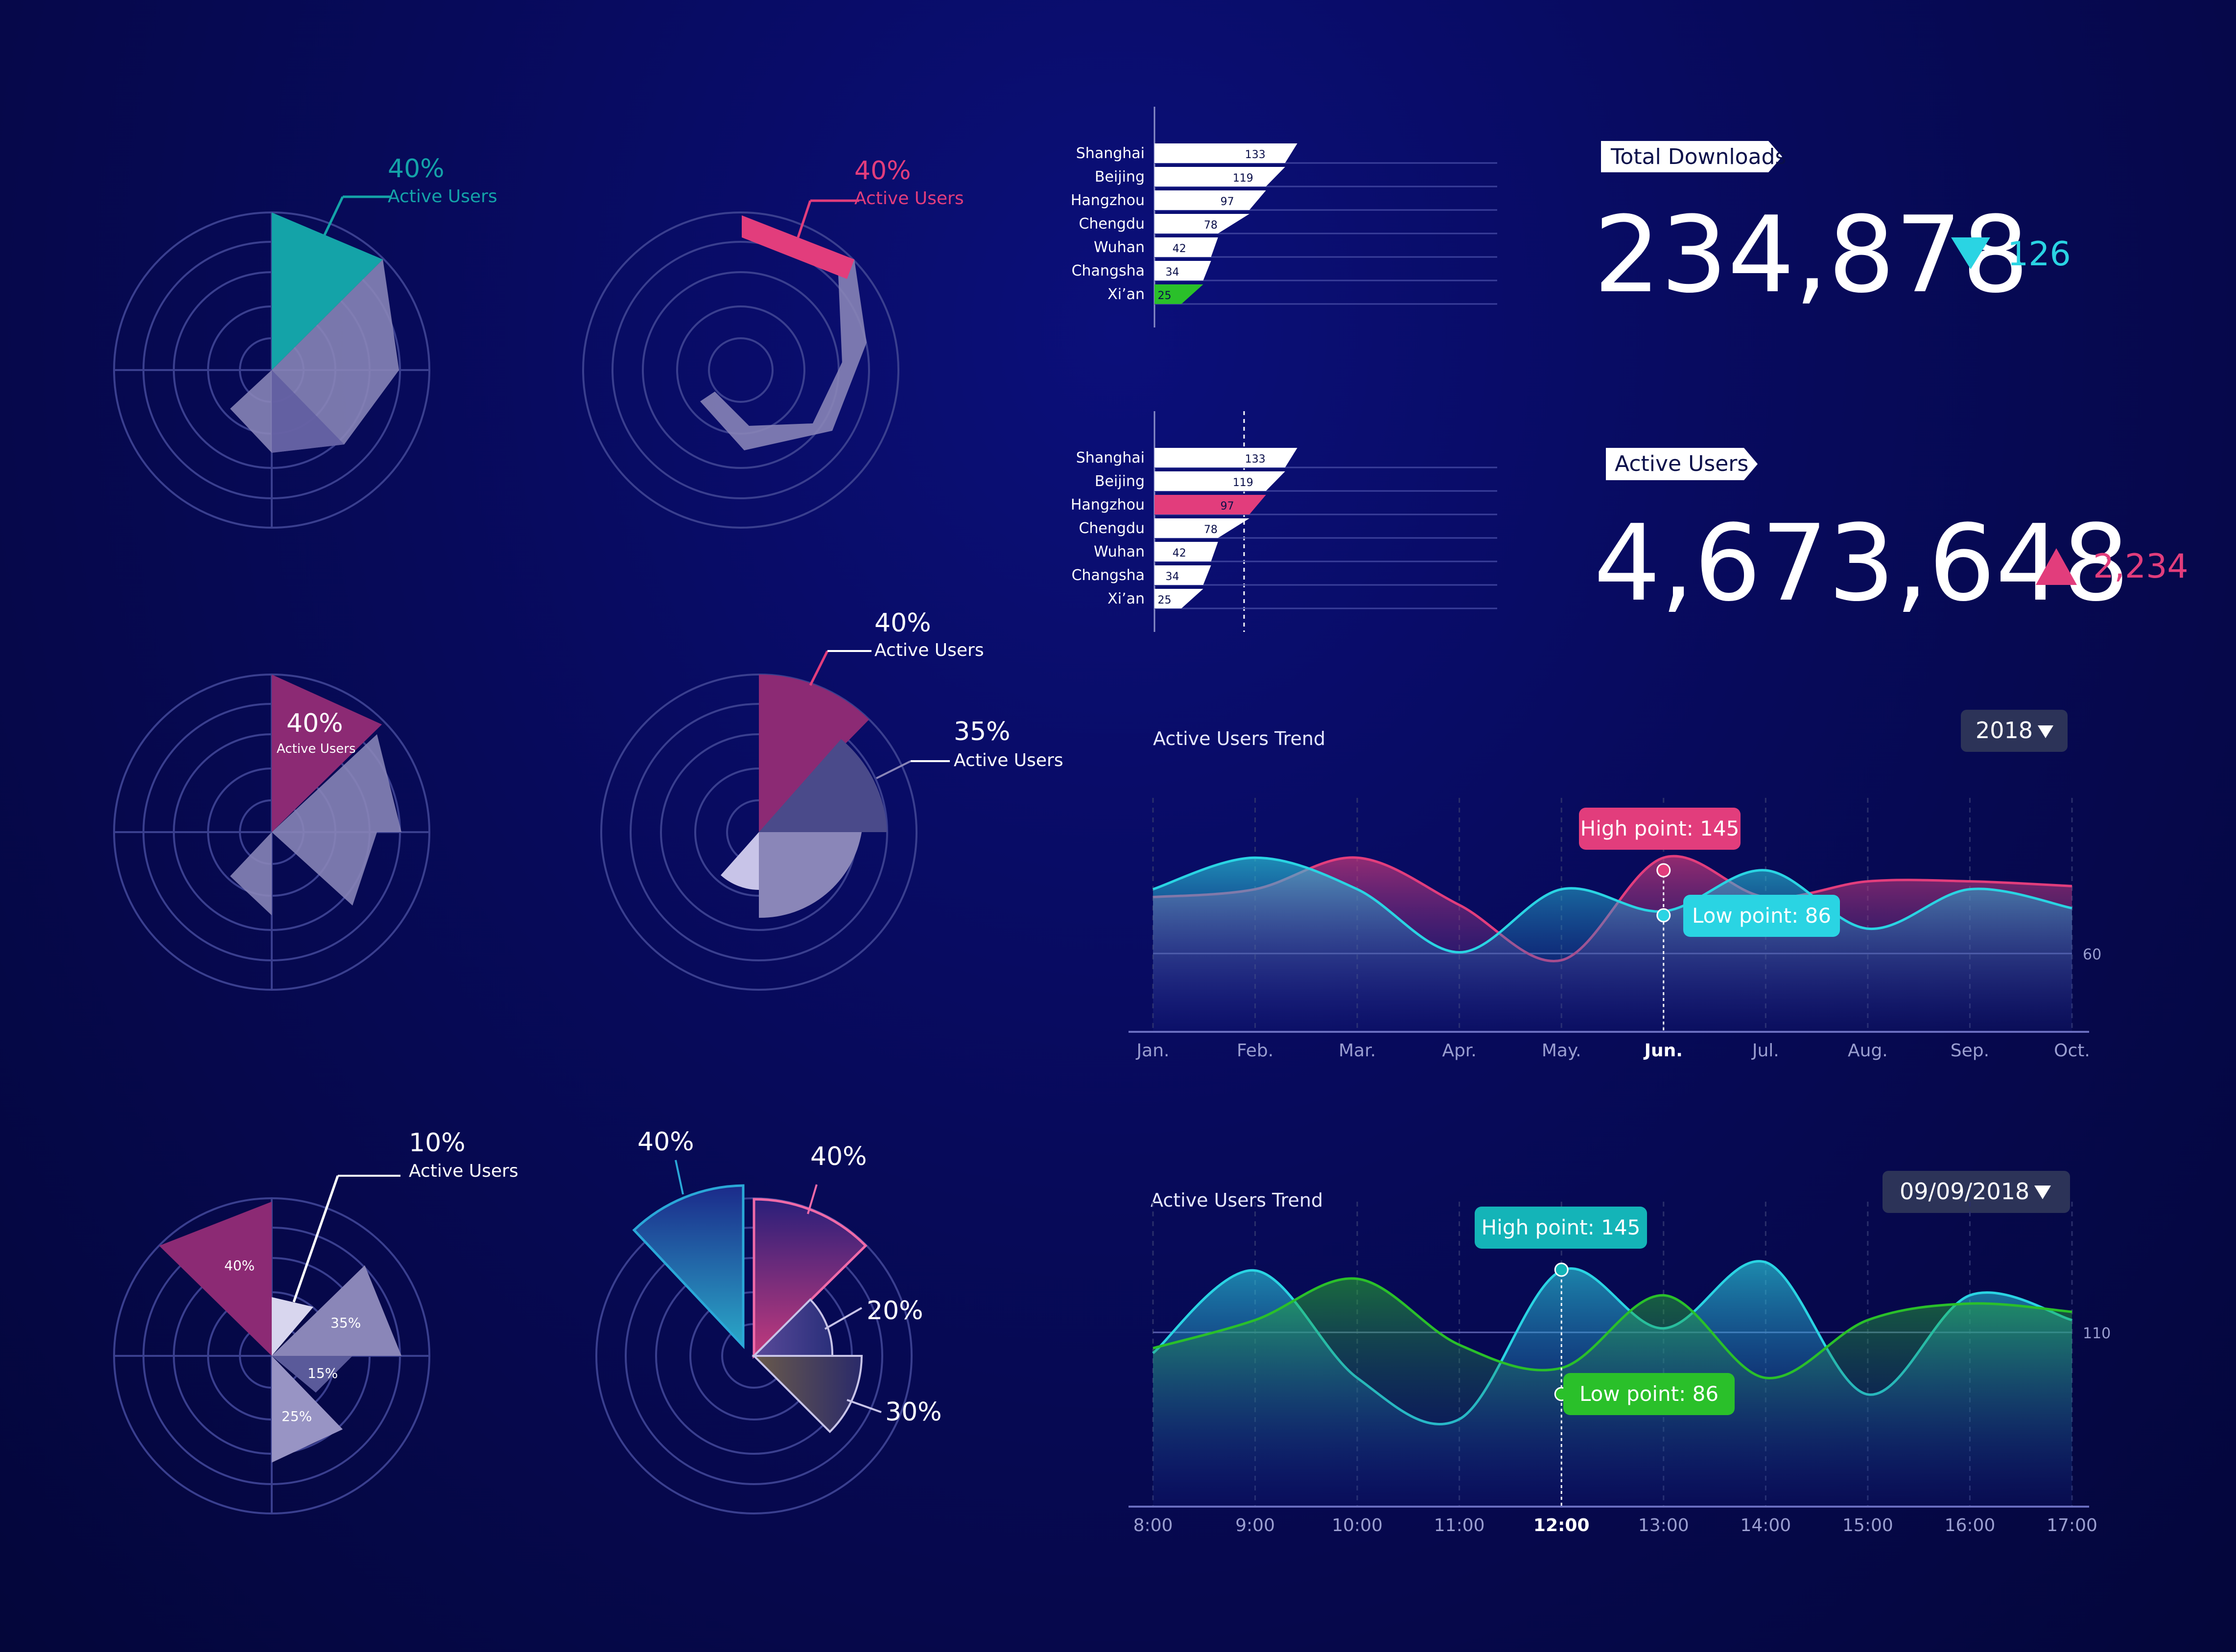 This screenshot has height=1652, width=2236. What do you see at coordinates (804, 219) in the screenshot?
I see `polar-2-leader` at bounding box center [804, 219].